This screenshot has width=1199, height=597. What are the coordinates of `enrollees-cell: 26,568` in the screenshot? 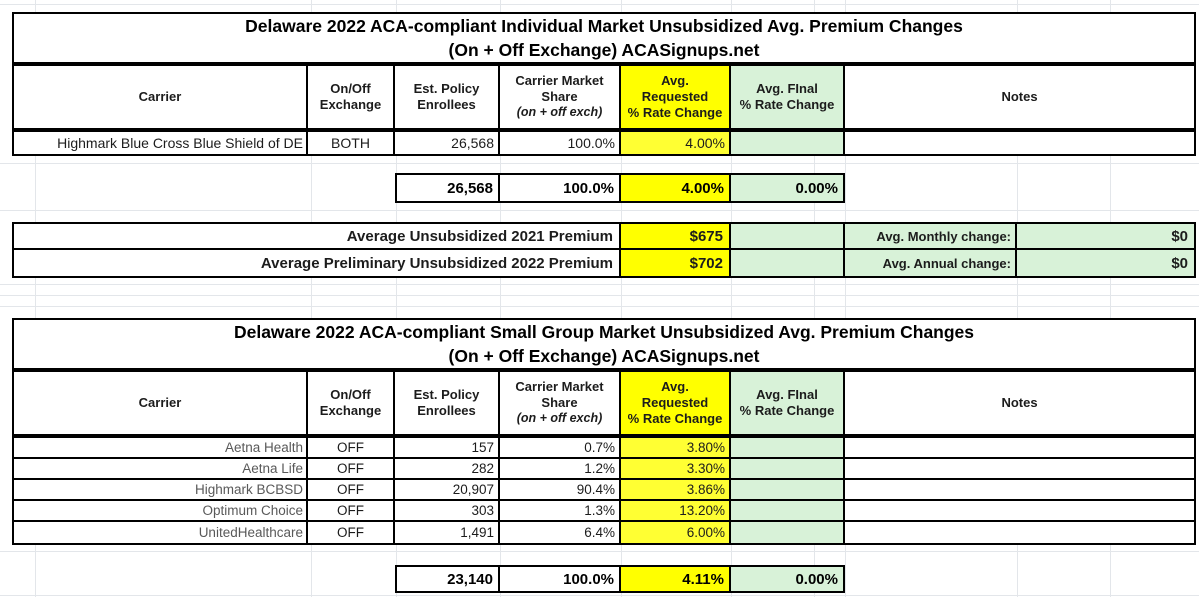 It's located at (447, 143).